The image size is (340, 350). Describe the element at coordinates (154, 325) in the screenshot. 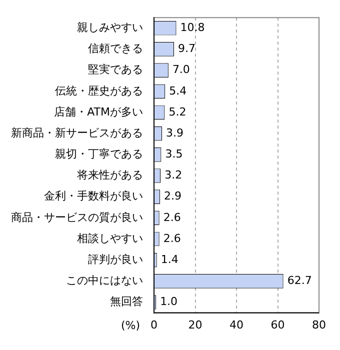

I see `x-tick-label: 0` at that location.